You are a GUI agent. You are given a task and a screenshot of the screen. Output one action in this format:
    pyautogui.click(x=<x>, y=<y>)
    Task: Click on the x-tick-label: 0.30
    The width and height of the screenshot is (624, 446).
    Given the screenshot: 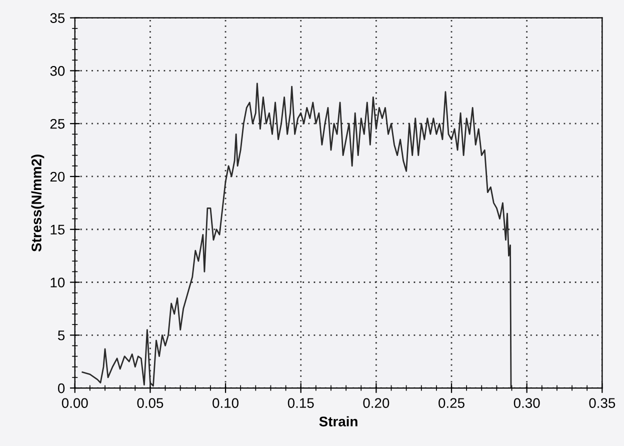 What is the action you would take?
    pyautogui.click(x=527, y=403)
    